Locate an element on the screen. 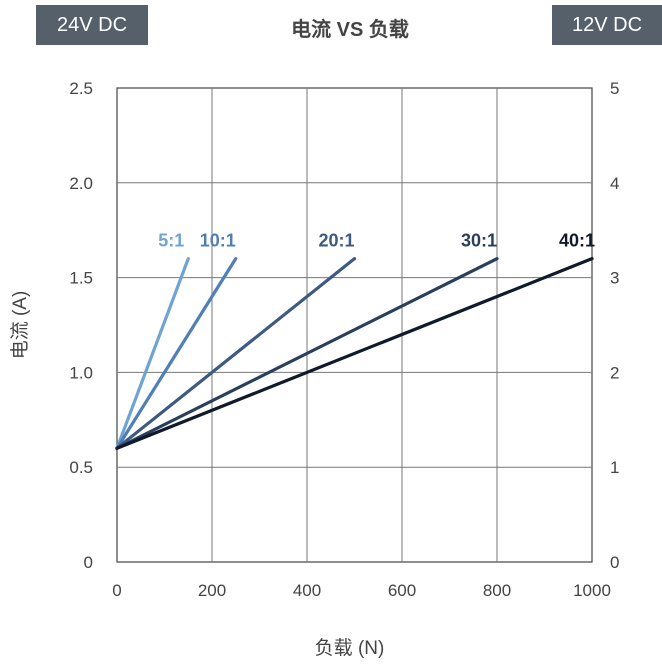  y-tick-label-right: 3 is located at coordinates (614, 278).